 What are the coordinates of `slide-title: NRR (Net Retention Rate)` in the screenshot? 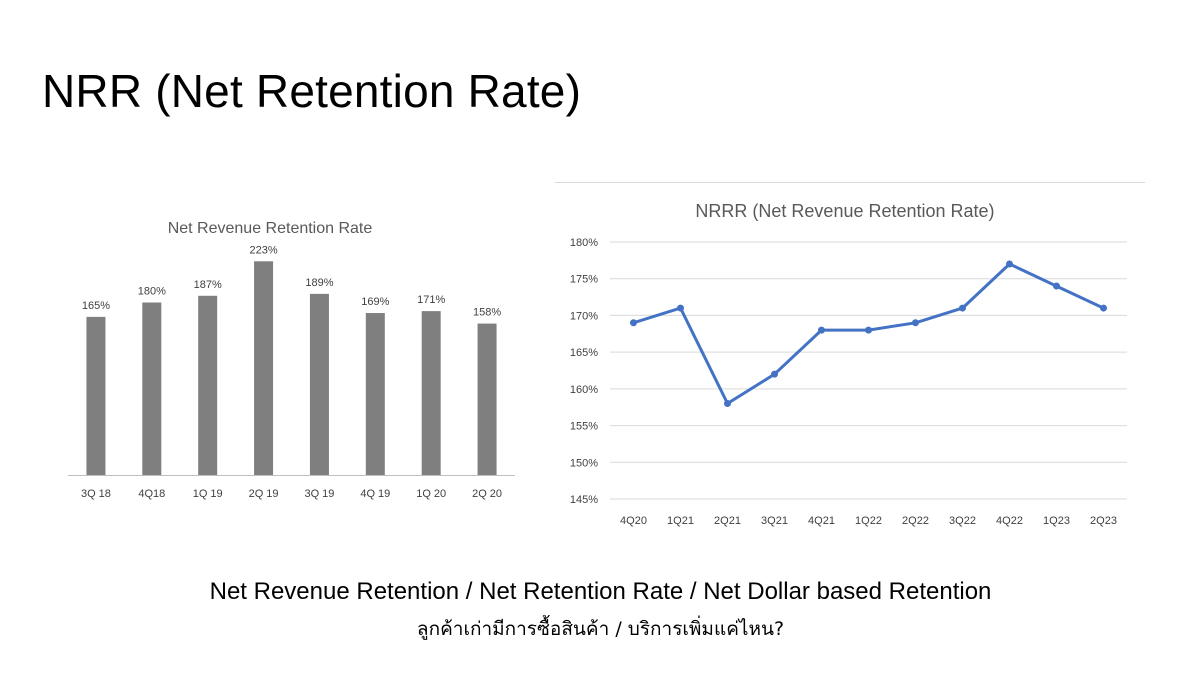 It's located at (312, 91).